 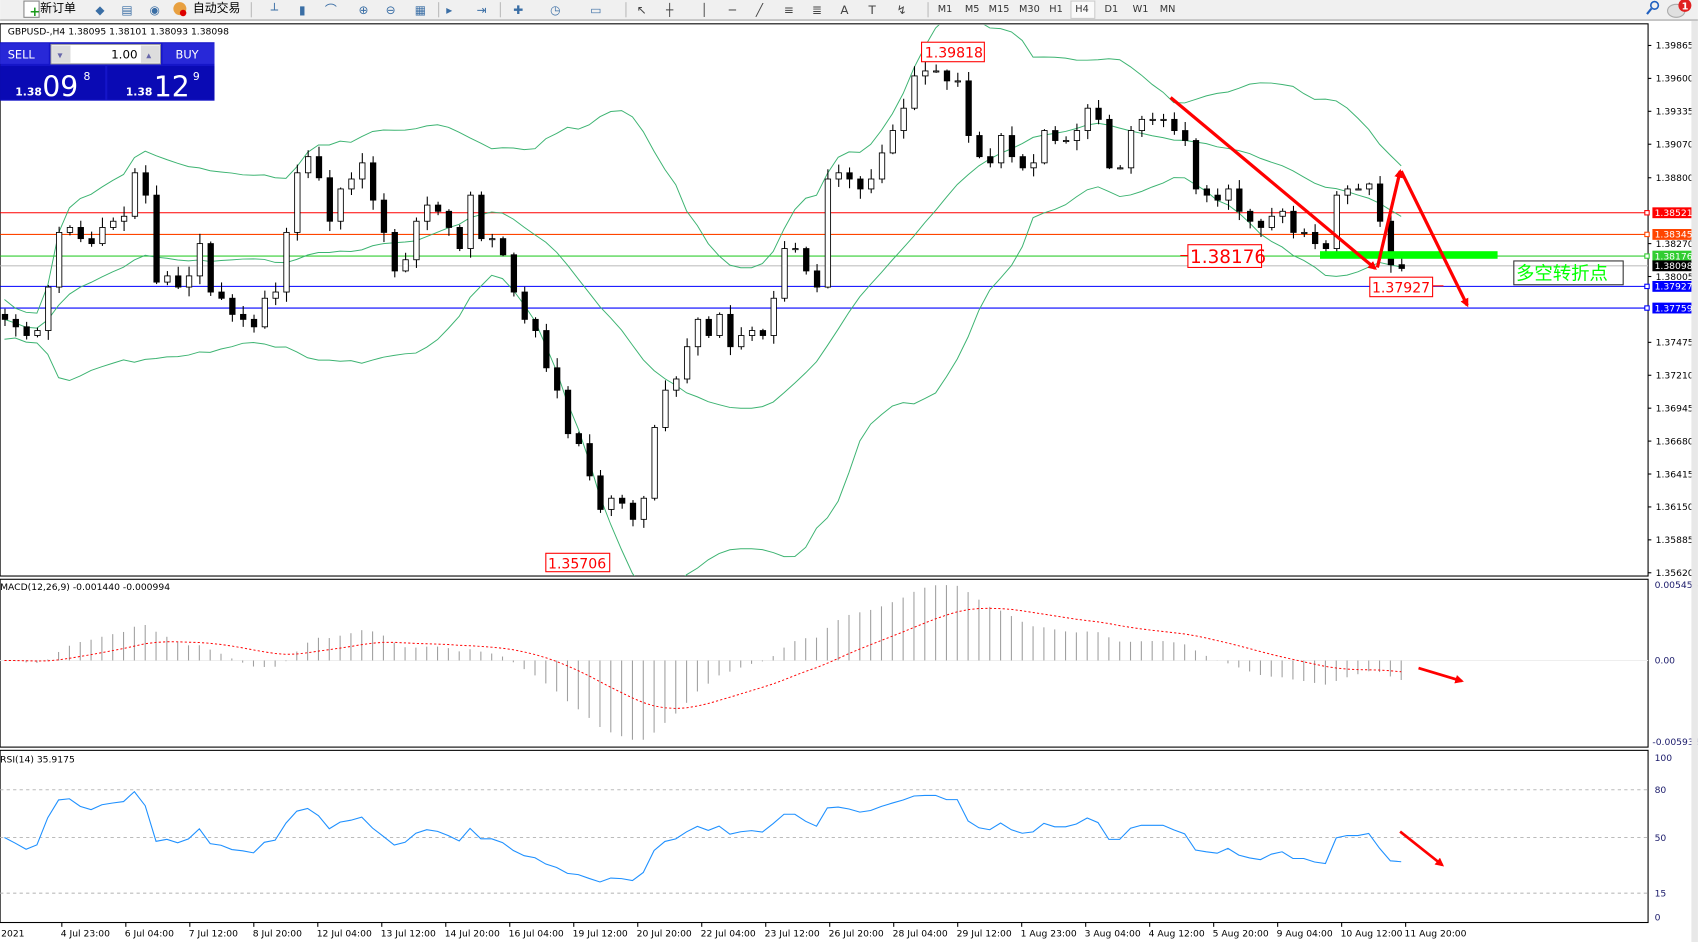 I want to click on up-arrow, so click(x=1389, y=218).